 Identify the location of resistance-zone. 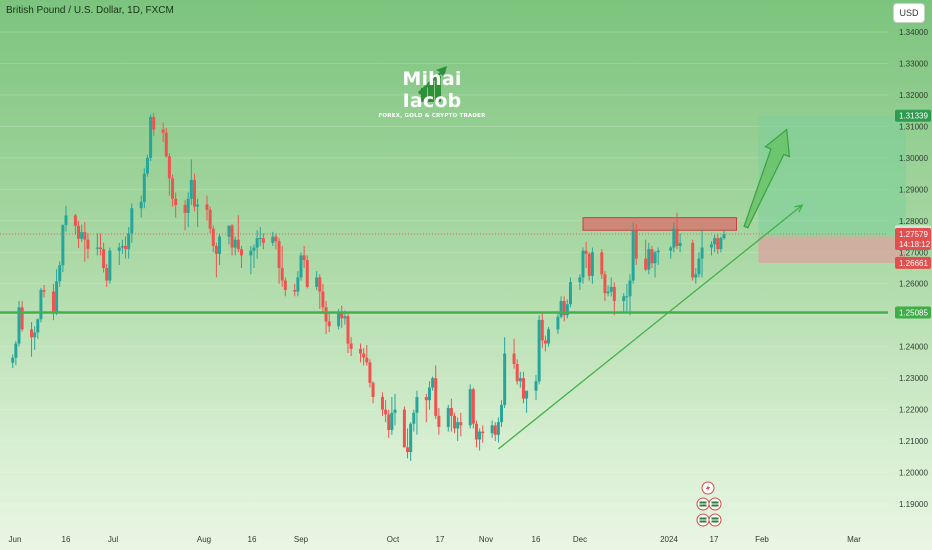
(660, 224).